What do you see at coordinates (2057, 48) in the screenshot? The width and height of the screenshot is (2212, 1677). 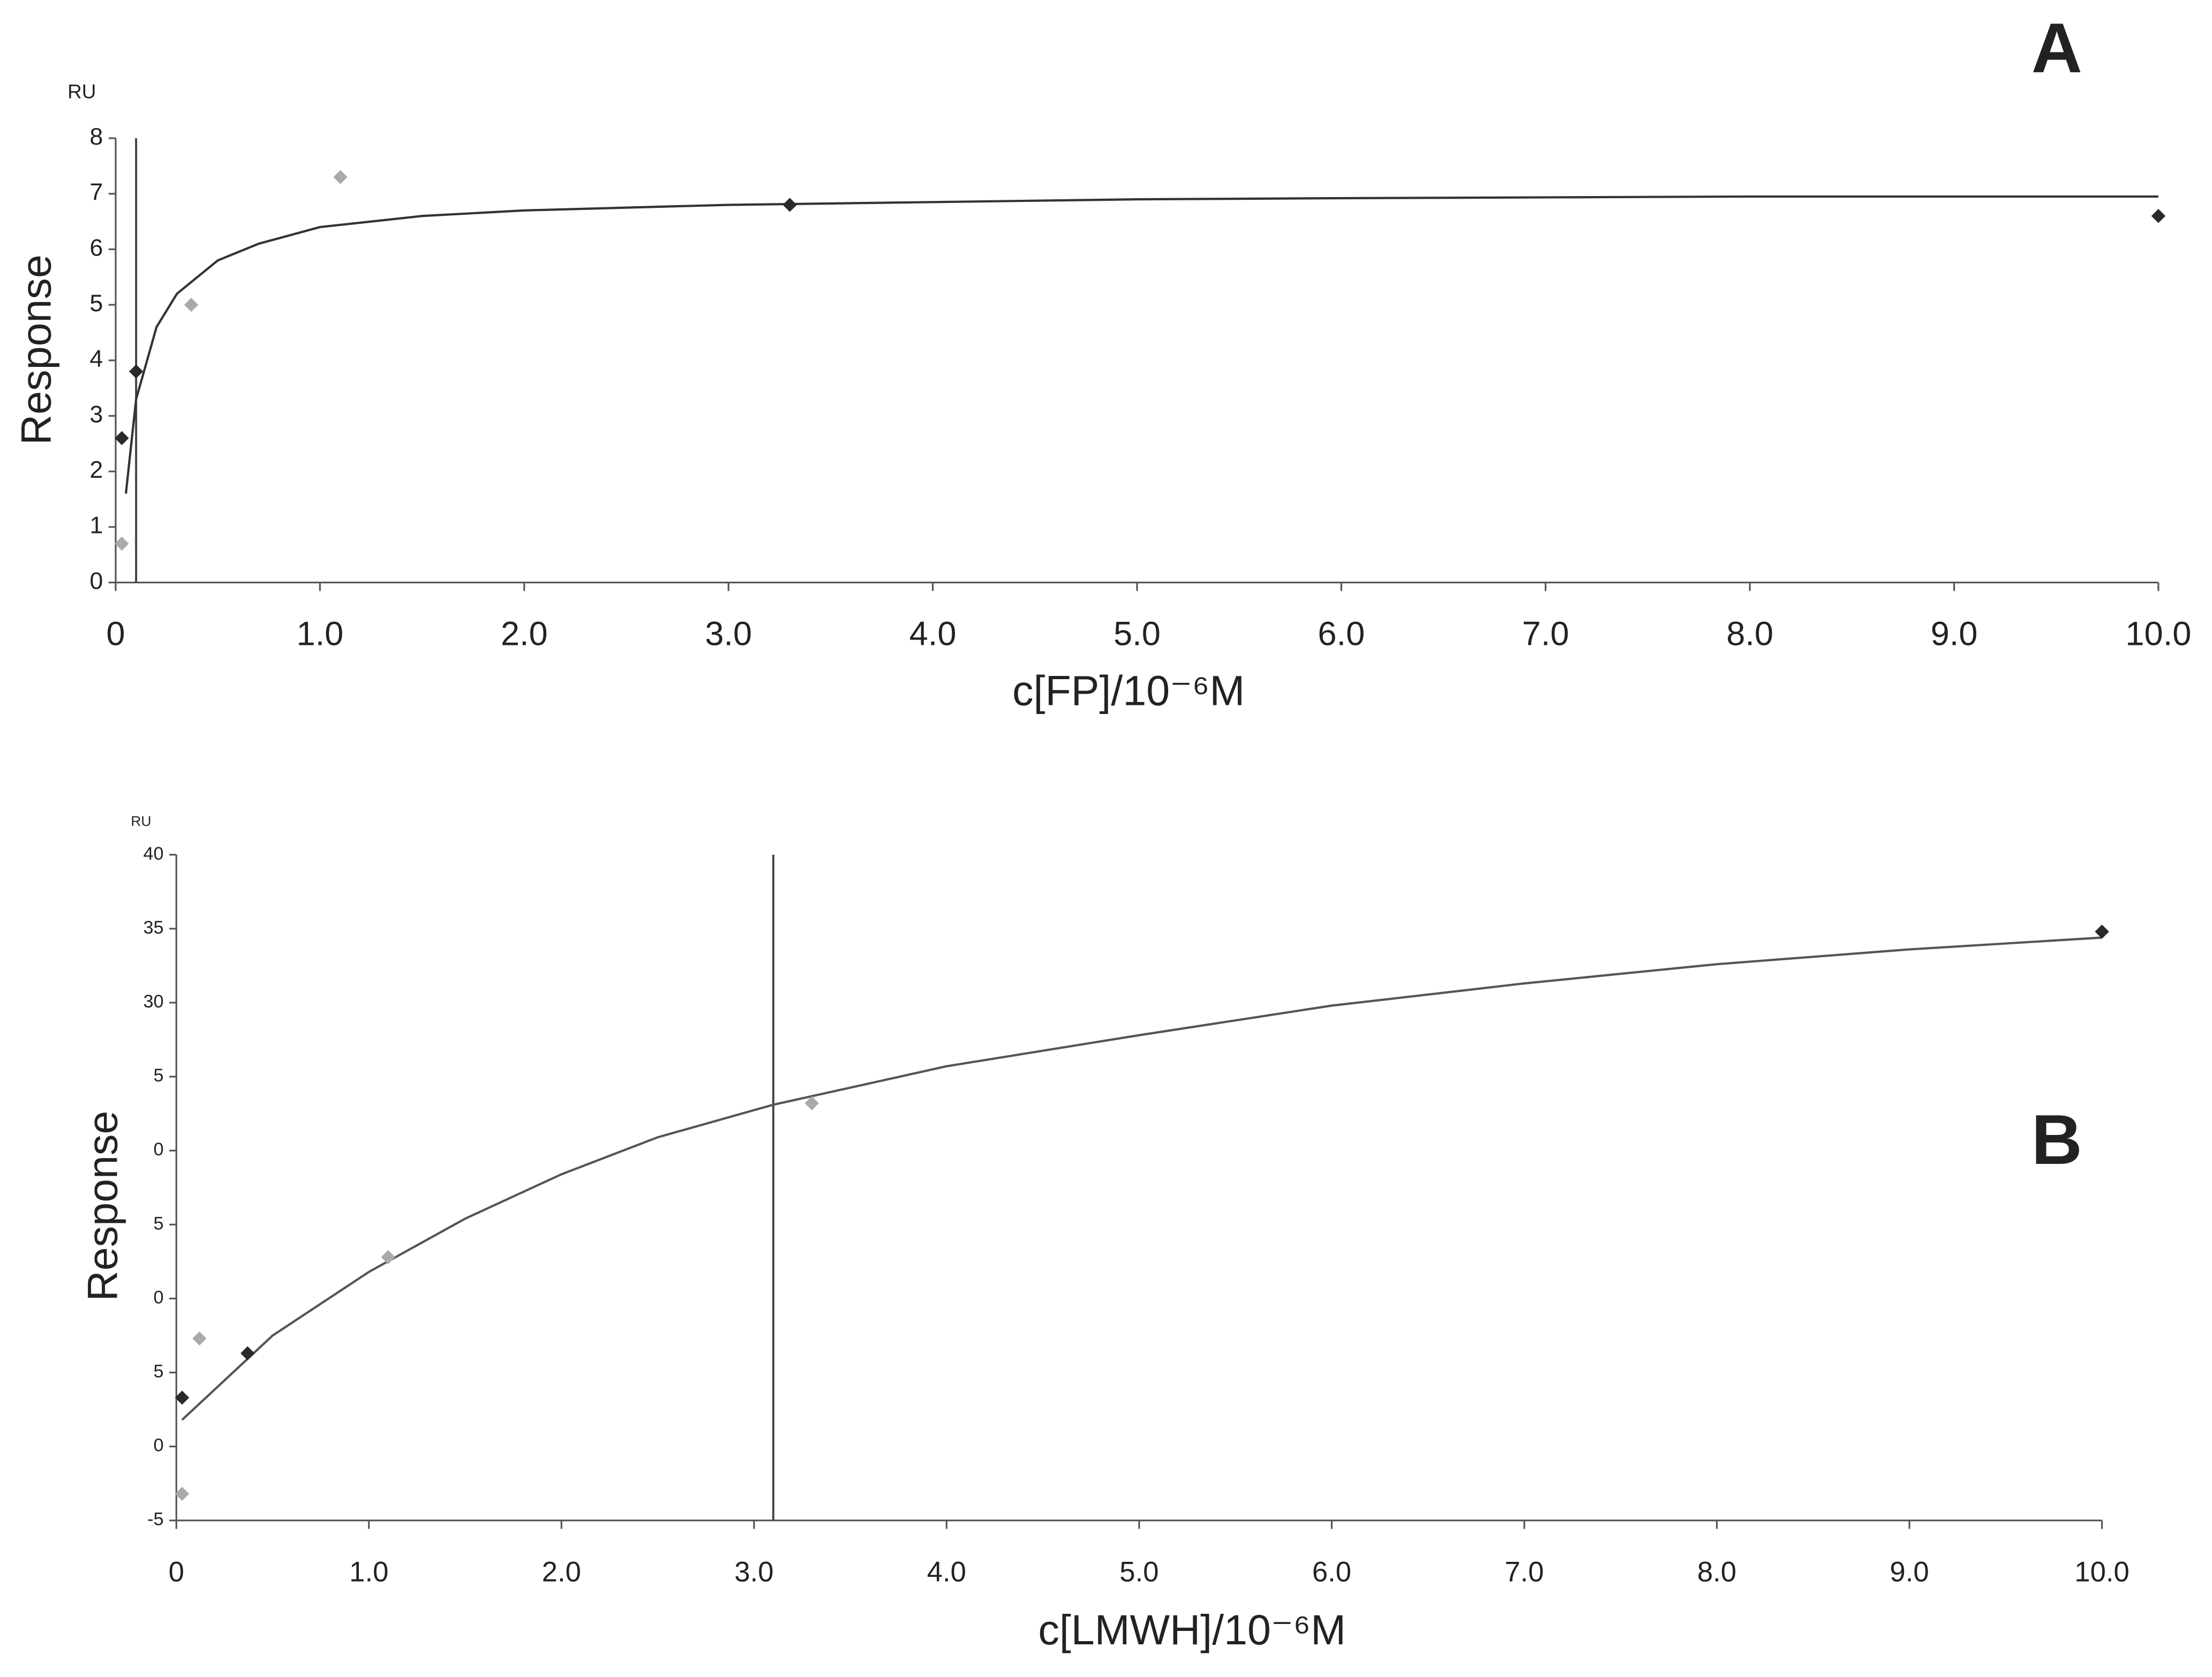 I see `panel-label: A` at bounding box center [2057, 48].